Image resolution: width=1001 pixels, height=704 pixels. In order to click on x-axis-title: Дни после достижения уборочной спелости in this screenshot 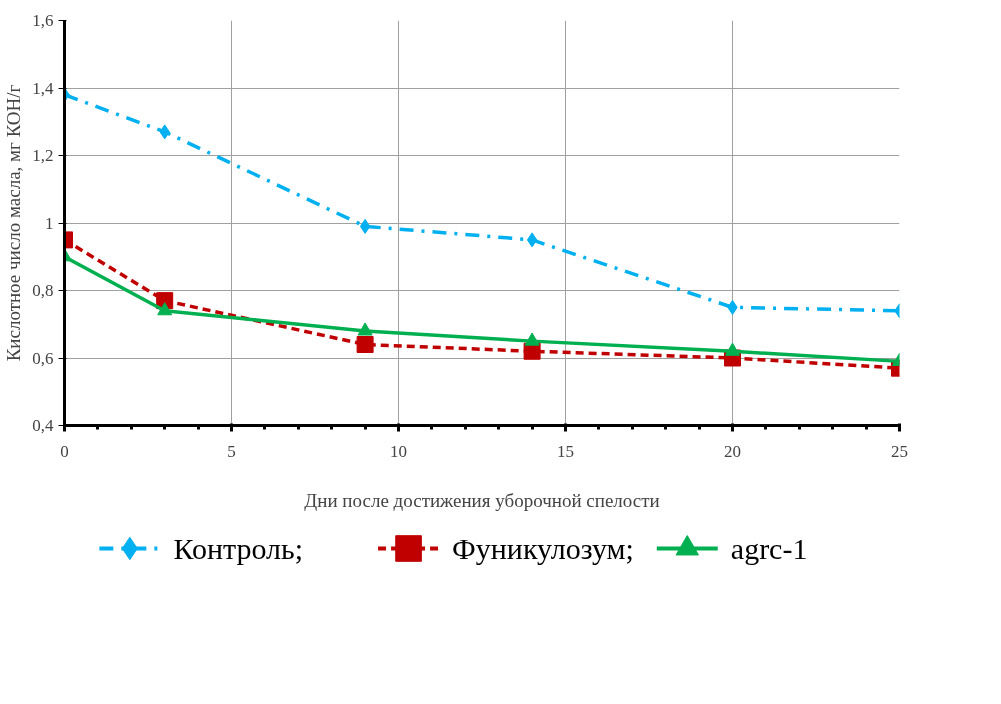, I will do `click(482, 500)`.